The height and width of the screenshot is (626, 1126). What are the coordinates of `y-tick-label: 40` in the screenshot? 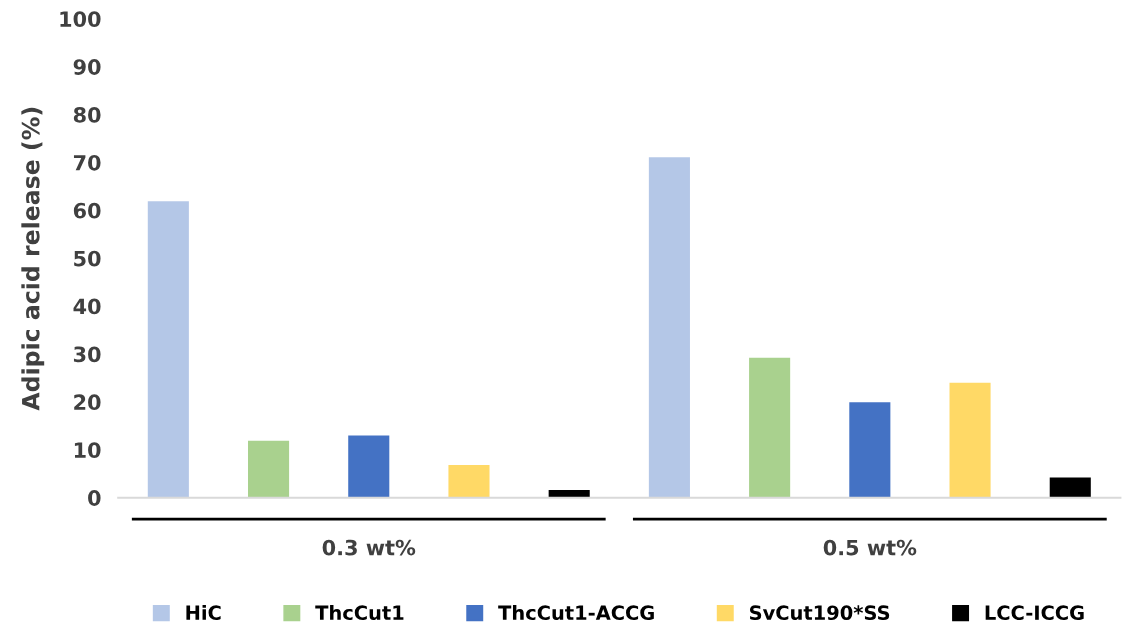 It's located at (87, 306).